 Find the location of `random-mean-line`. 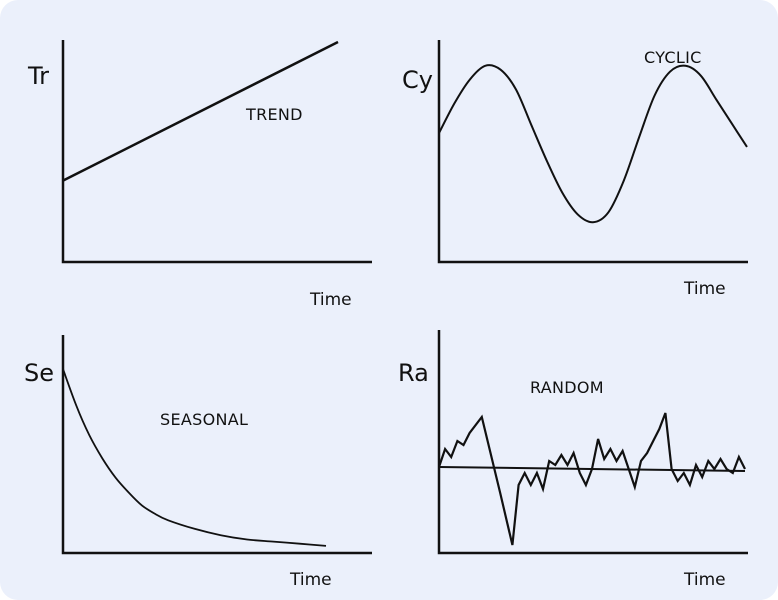

random-mean-line is located at coordinates (592, 469).